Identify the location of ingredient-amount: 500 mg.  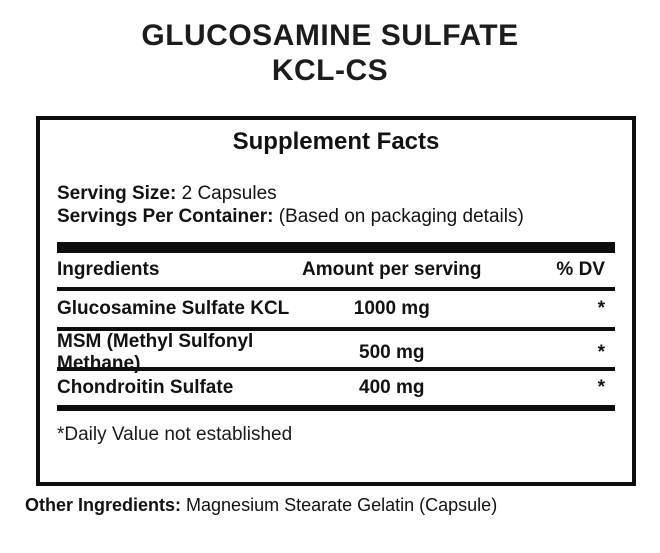
(392, 352).